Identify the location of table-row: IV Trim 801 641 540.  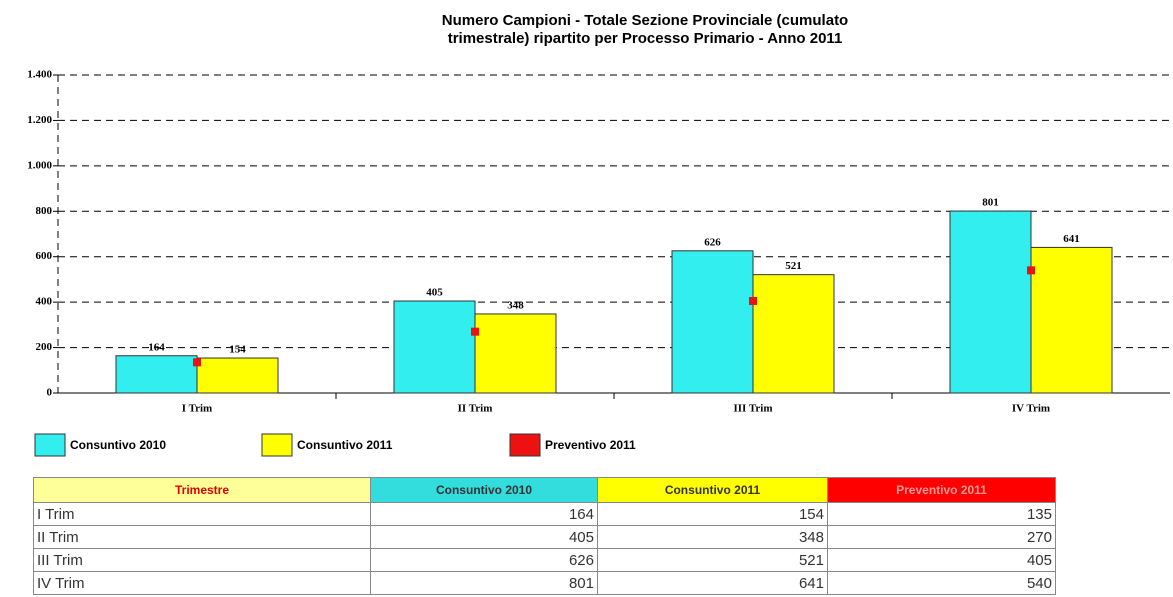
(544, 583).